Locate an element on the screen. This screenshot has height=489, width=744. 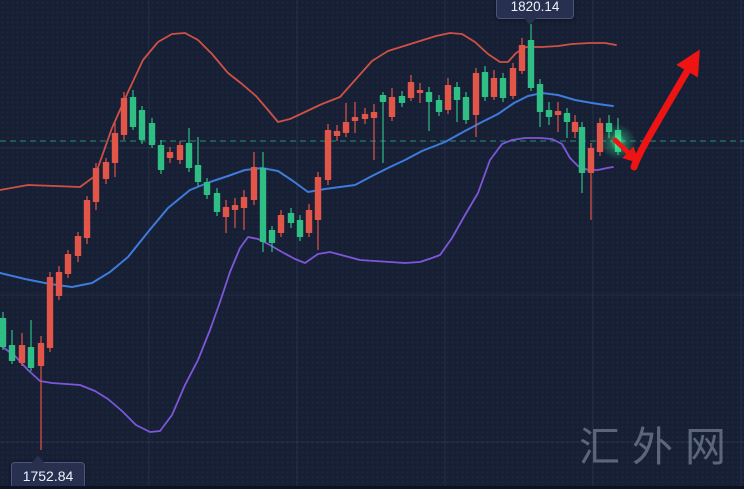
high-price-label: 1820.14 is located at coordinates (535, 12).